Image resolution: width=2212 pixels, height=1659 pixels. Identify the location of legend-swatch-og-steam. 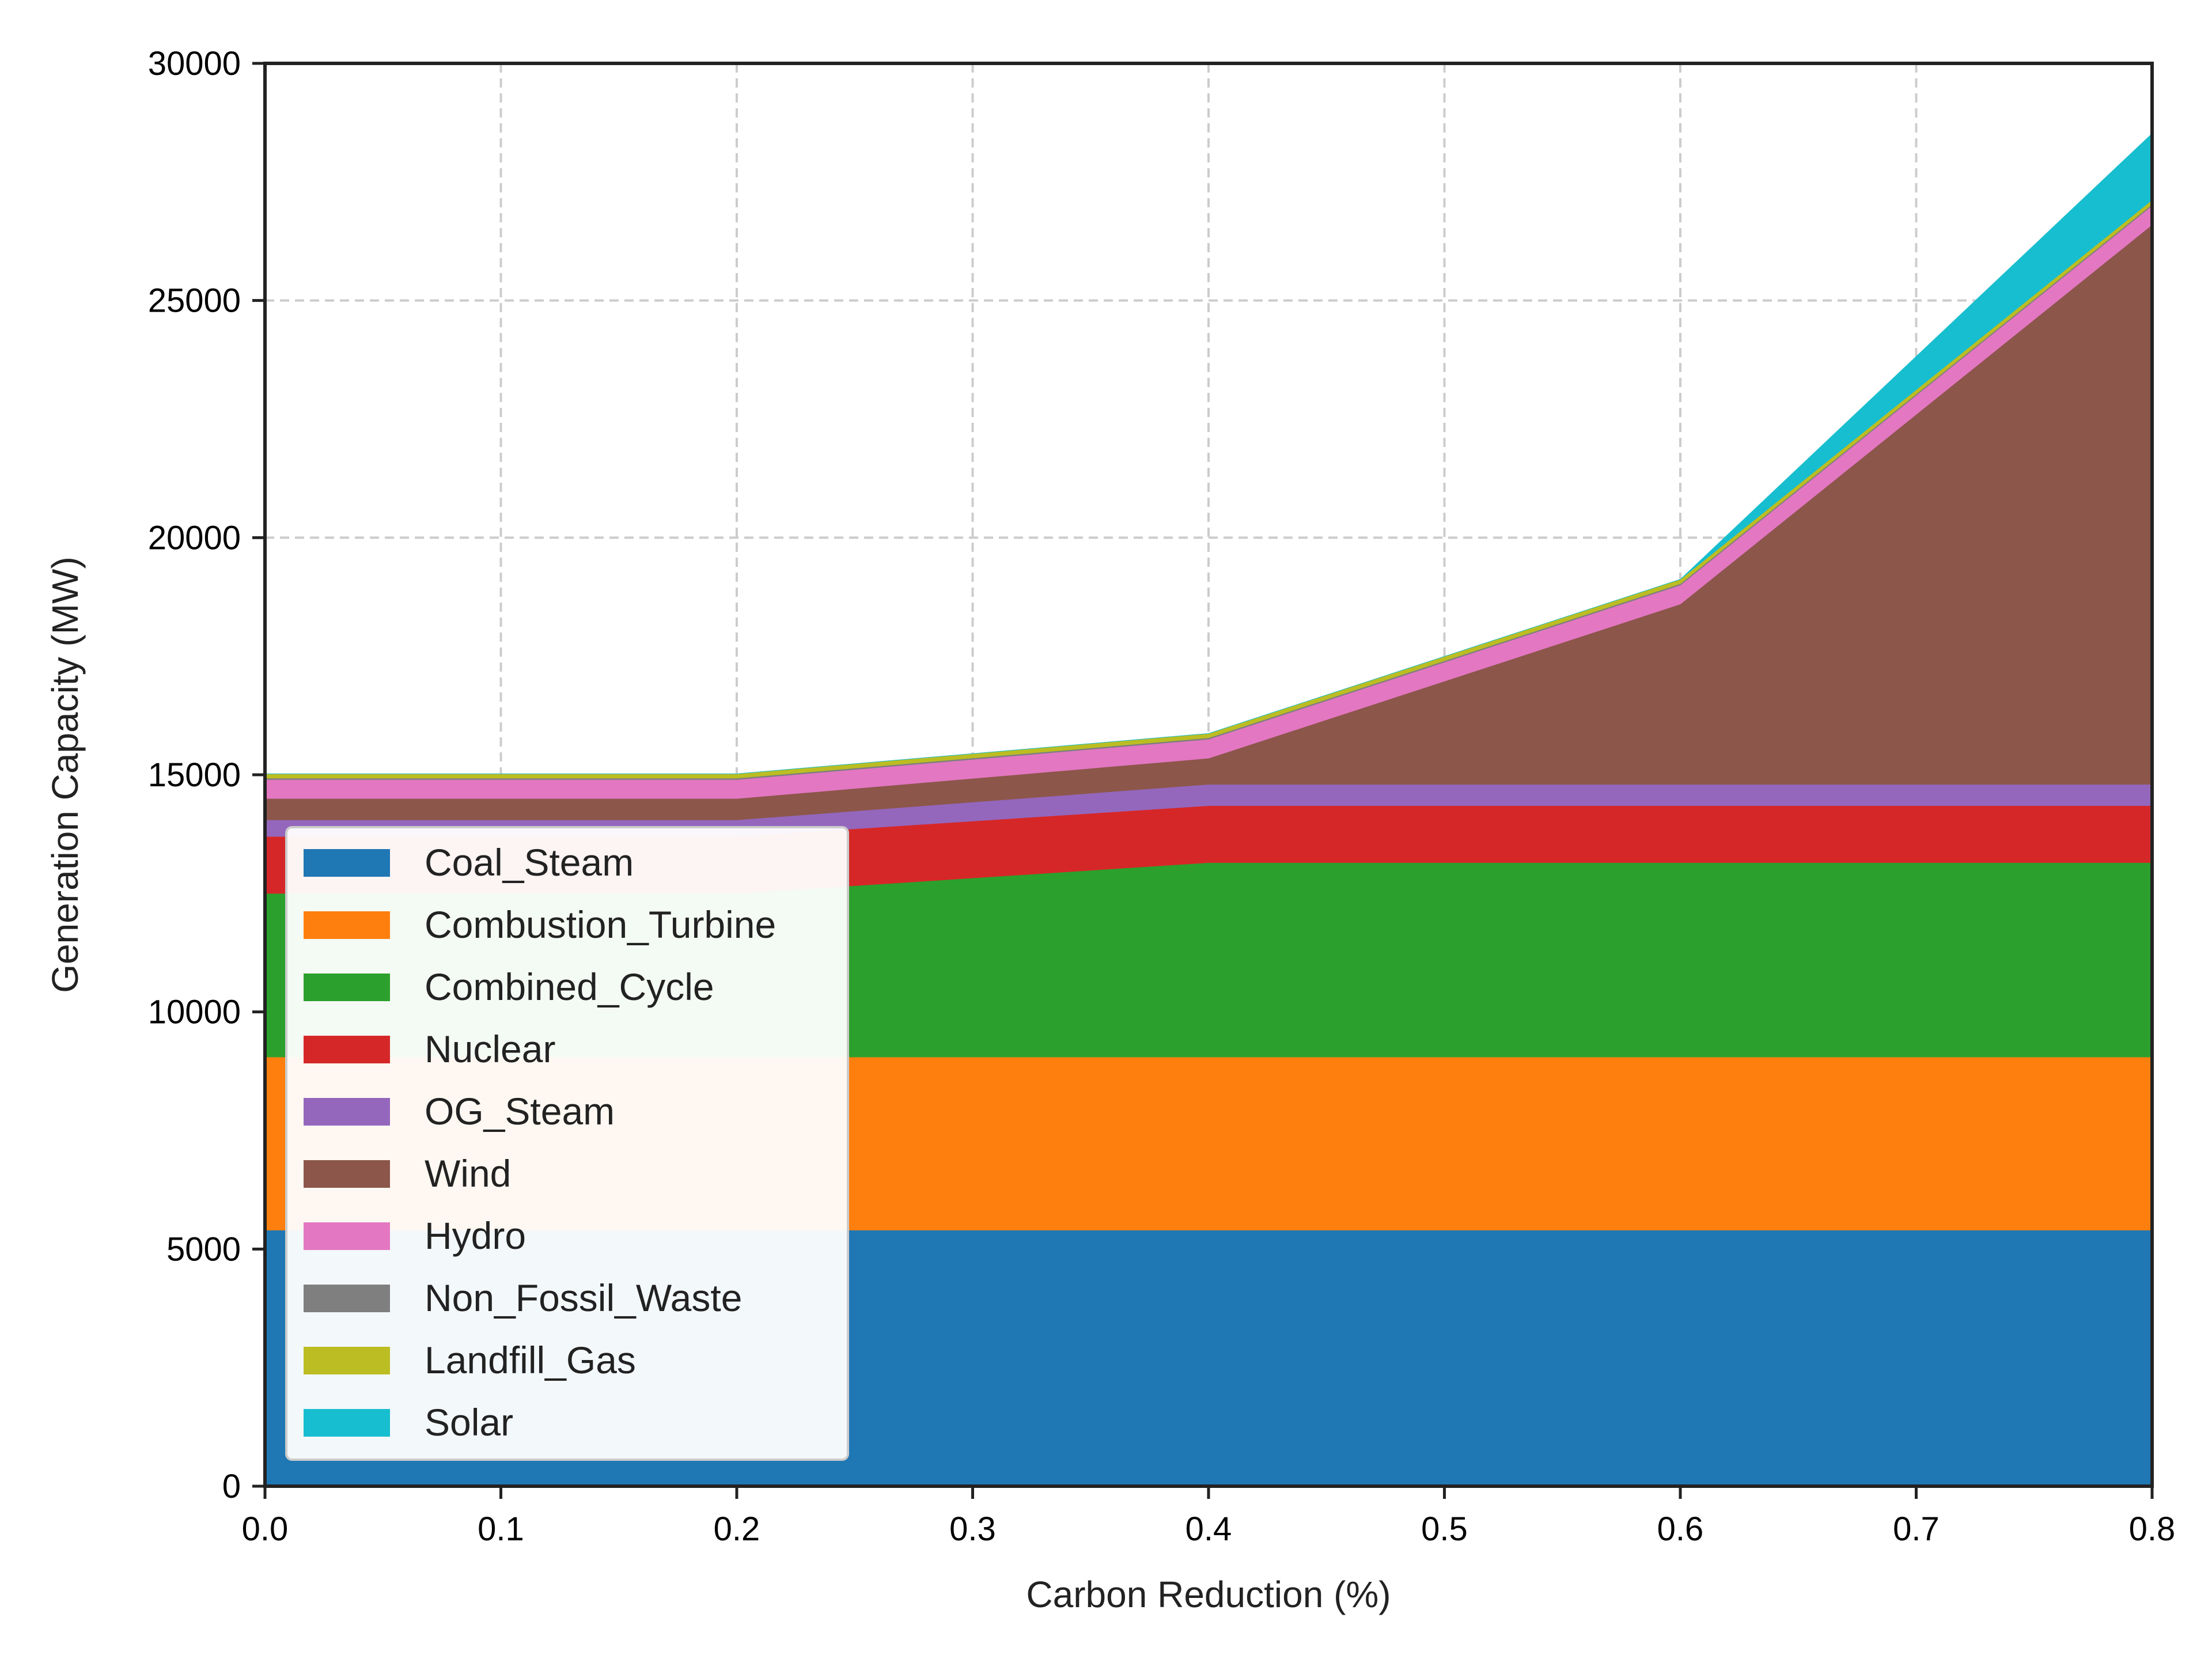
(347, 1112).